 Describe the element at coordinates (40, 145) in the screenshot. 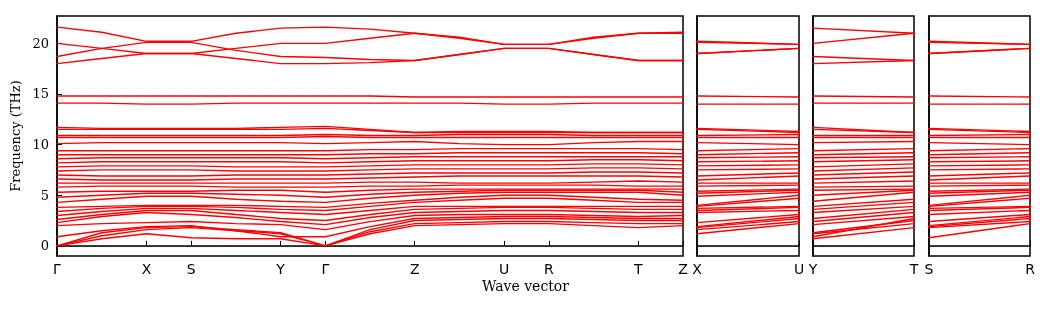

I see `y-tick-label: 10` at that location.